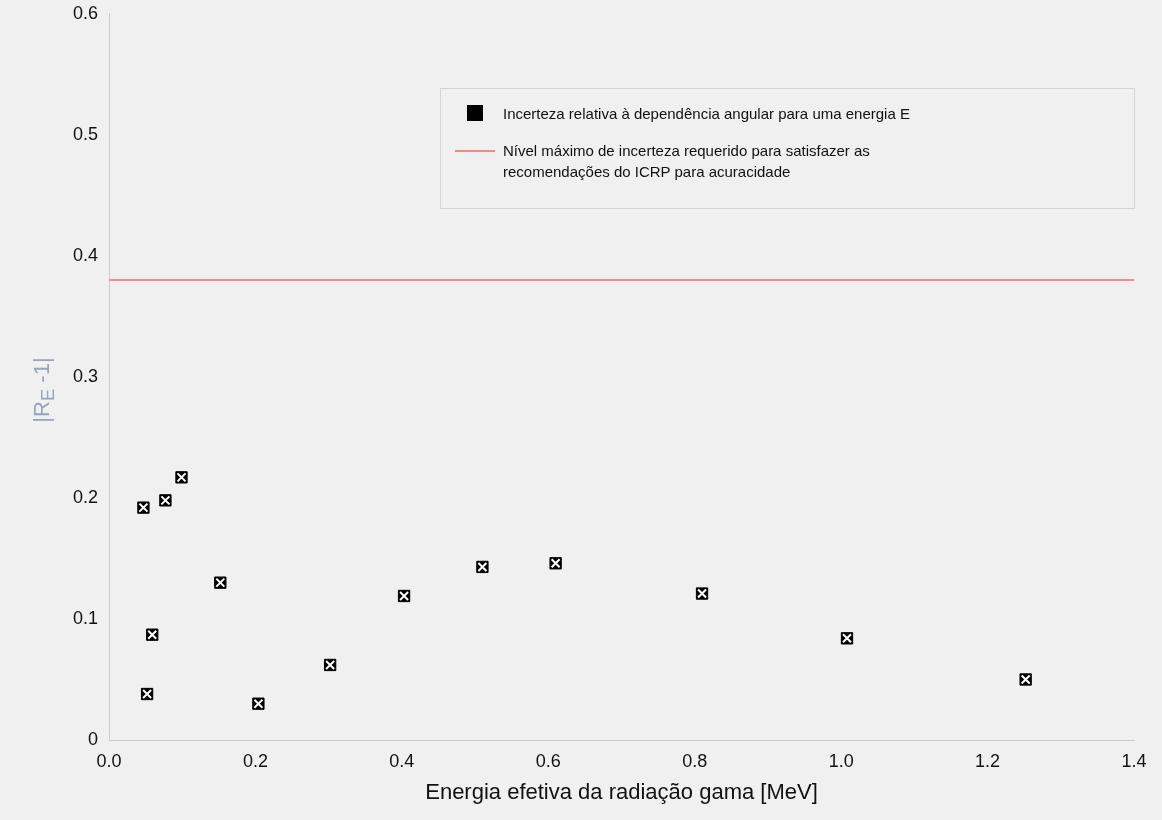  I want to click on x-tick-label: 0.2, so click(255, 760).